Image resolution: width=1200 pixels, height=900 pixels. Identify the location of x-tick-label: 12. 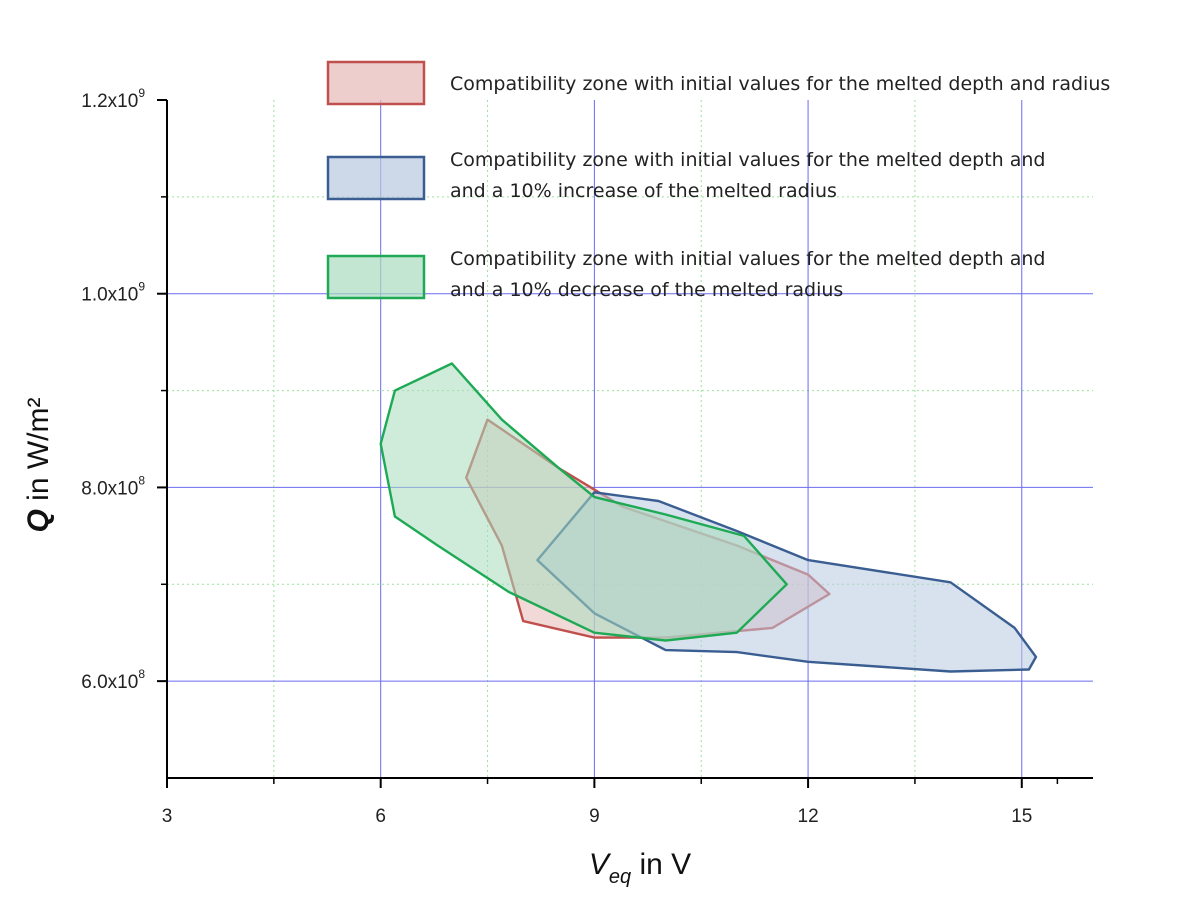
(808, 816).